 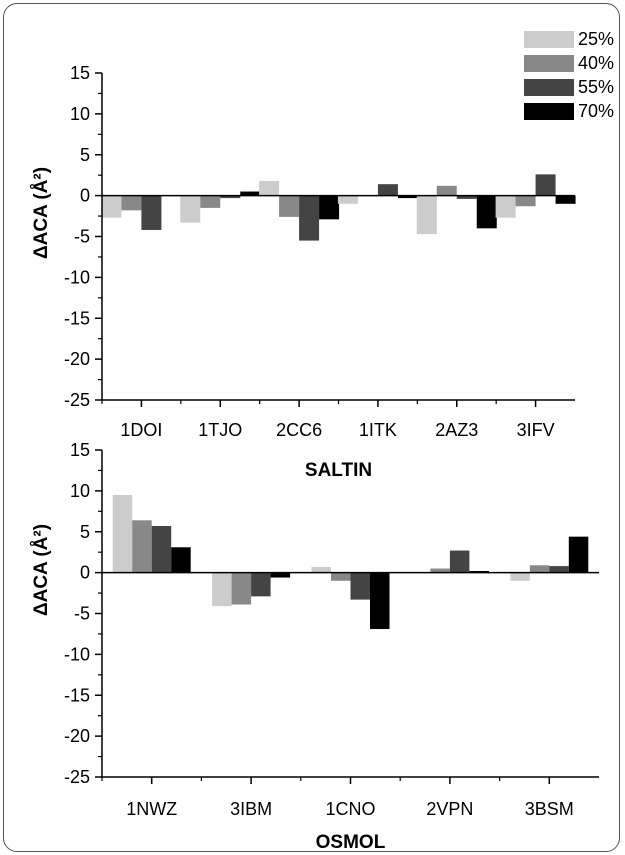 I want to click on bar-3bsm-70-, so click(x=578, y=554).